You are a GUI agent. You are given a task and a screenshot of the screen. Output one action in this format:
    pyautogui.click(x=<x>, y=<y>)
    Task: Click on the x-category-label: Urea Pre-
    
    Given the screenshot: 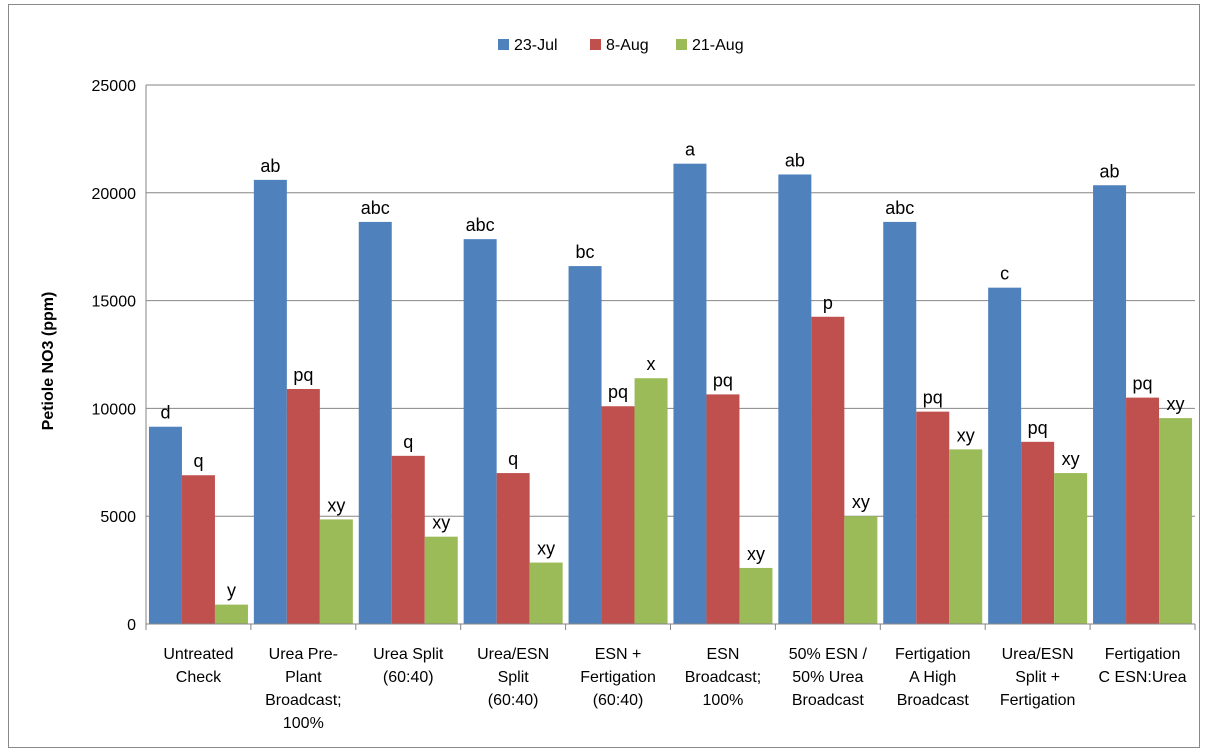 What is the action you would take?
    pyautogui.click(x=303, y=654)
    